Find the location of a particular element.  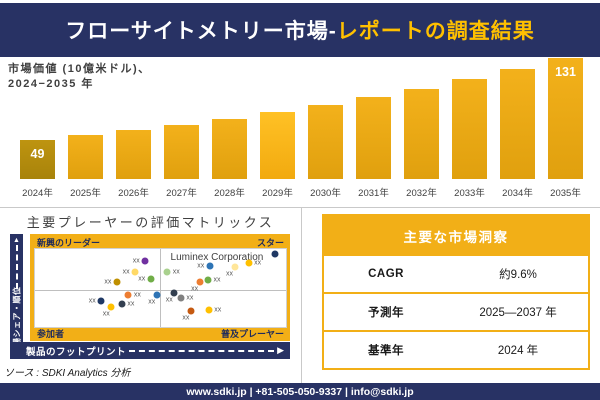

bar-2027年 is located at coordinates (181, 152).